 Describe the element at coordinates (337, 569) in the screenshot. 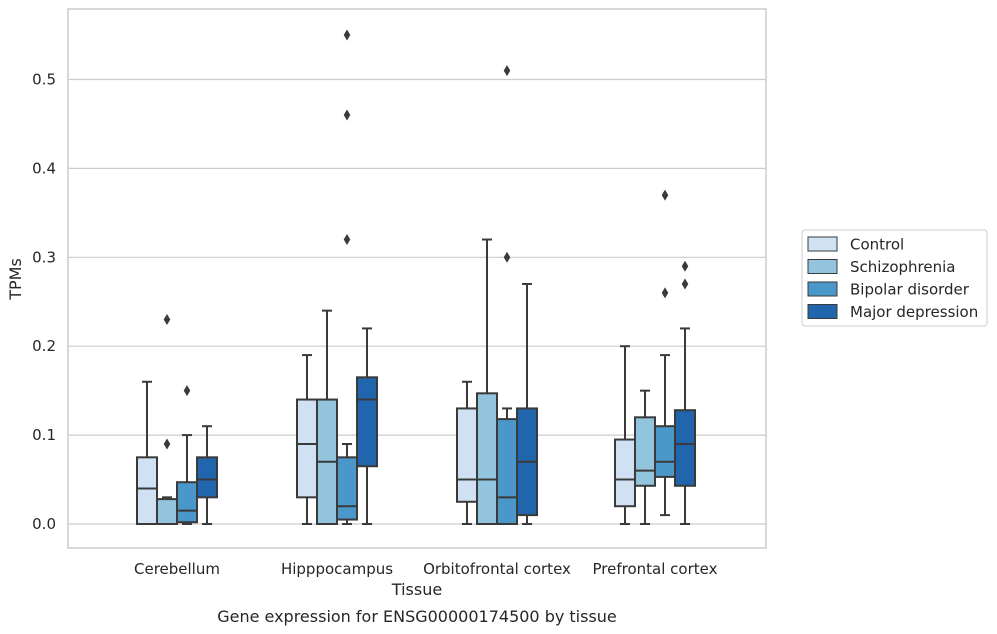

I see `x-tick-label: Hipppocampus` at that location.